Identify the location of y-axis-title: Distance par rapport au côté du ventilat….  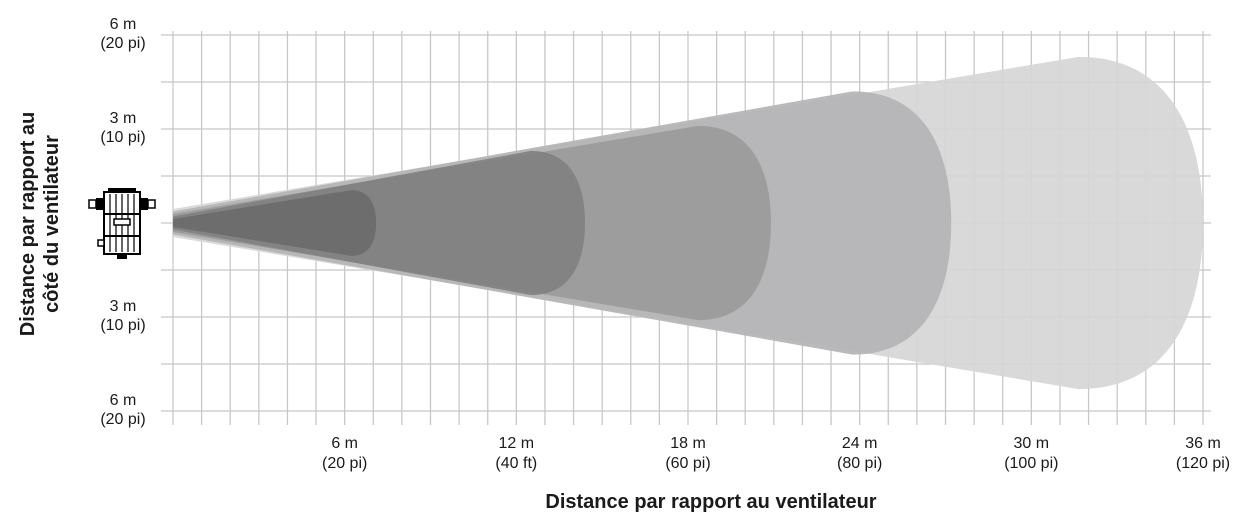
(40, 224).